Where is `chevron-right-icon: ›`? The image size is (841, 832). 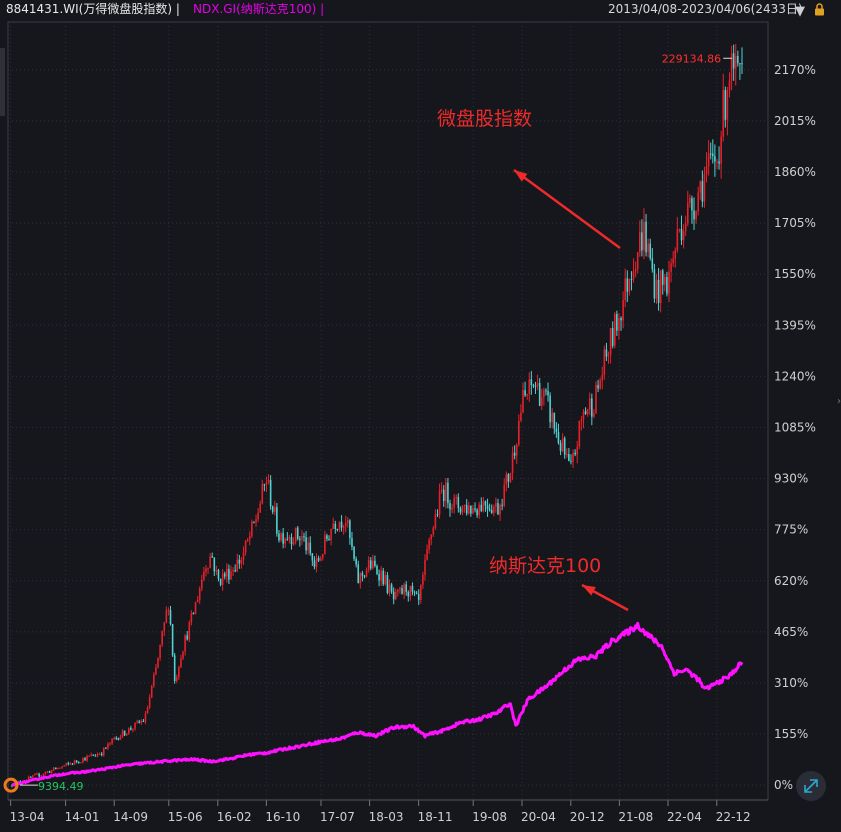 chevron-right-icon: › is located at coordinates (839, 401).